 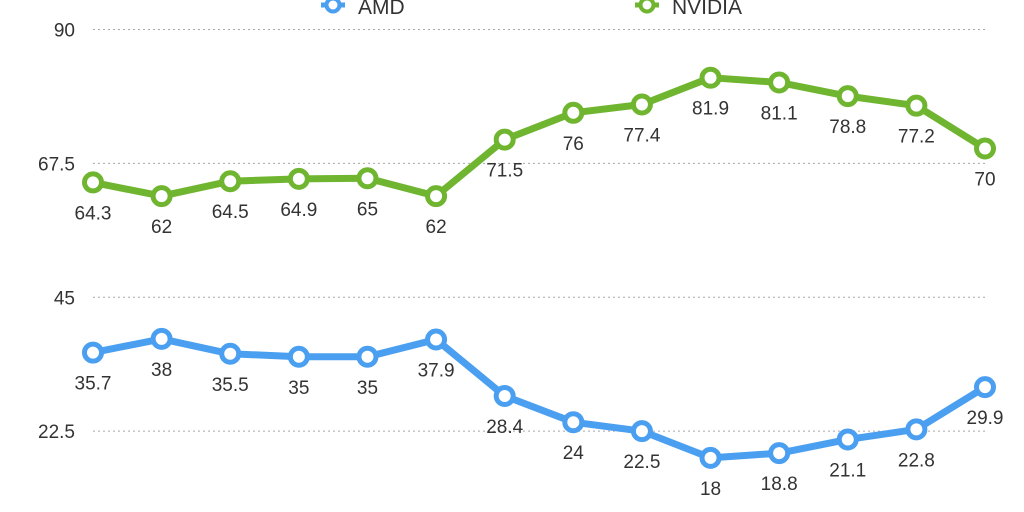 What do you see at coordinates (56, 432) in the screenshot?
I see `y-tick-label: 22.5` at bounding box center [56, 432].